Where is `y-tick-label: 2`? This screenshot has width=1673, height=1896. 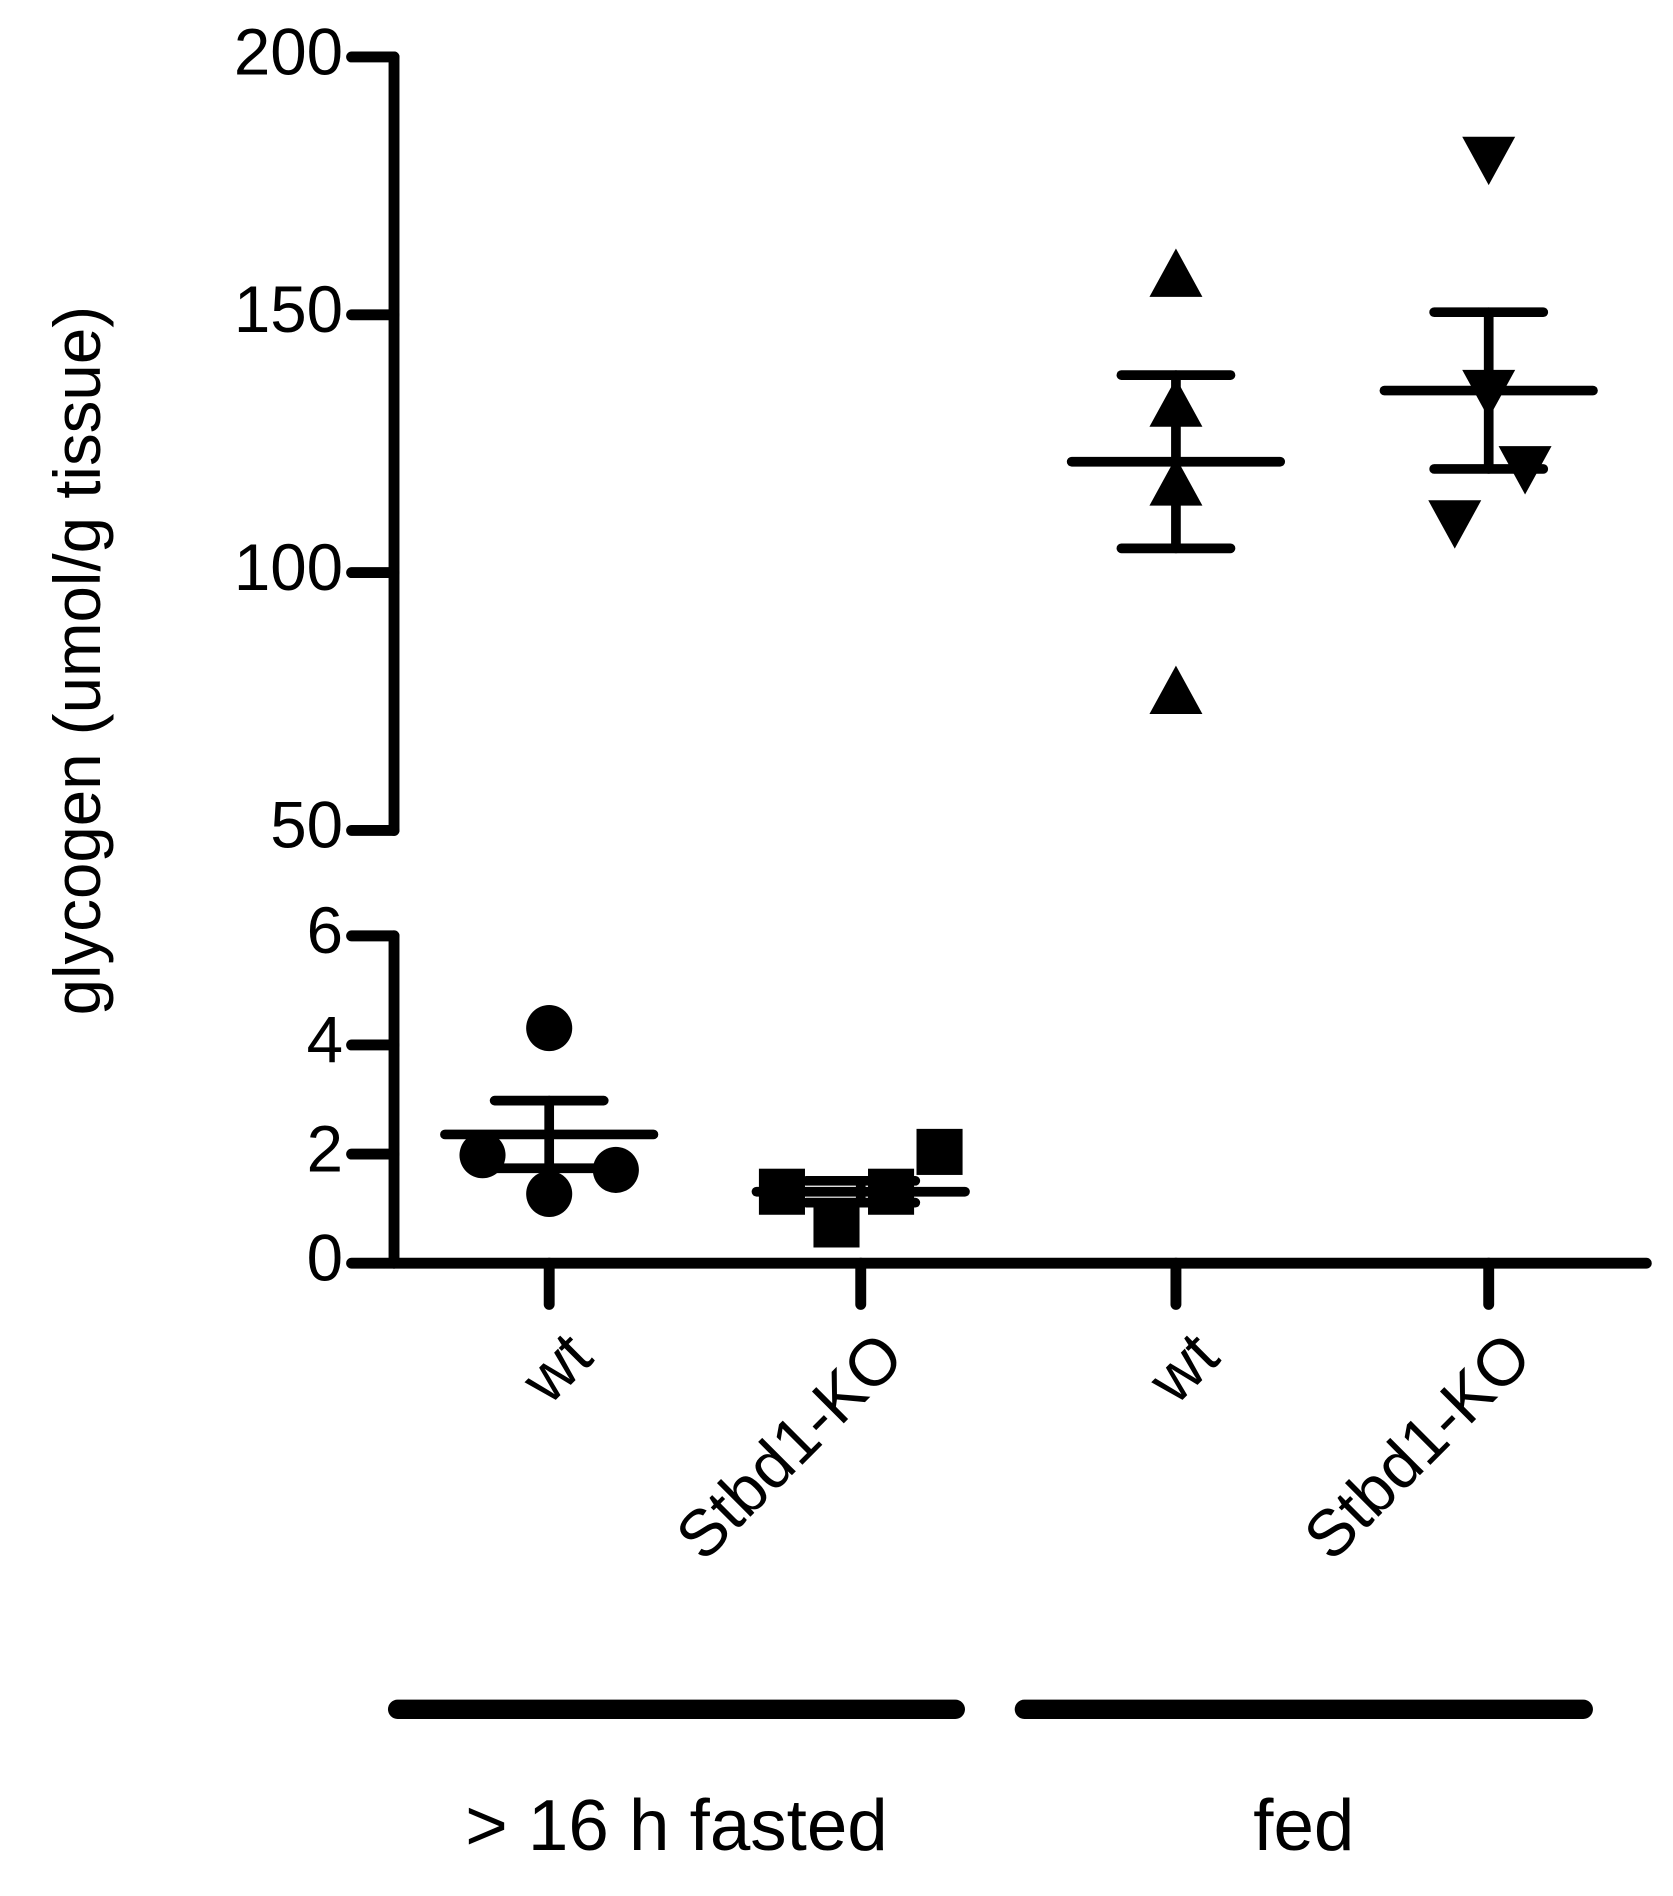 y-tick-label: 2 is located at coordinates (325, 1148).